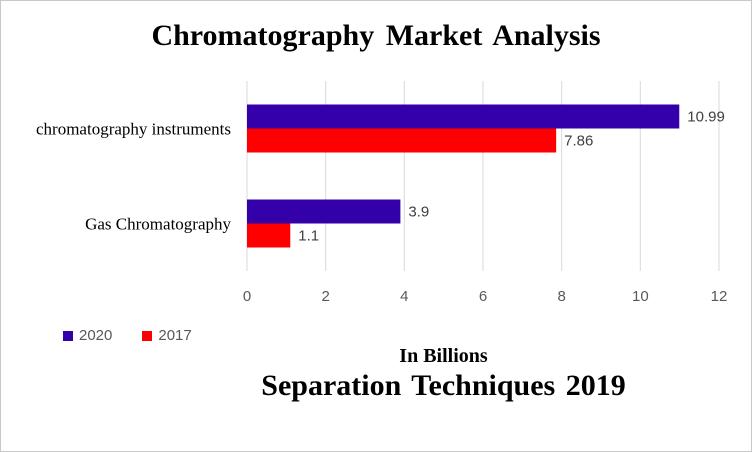  What do you see at coordinates (308, 236) in the screenshot?
I see `data-label: 1.1` at bounding box center [308, 236].